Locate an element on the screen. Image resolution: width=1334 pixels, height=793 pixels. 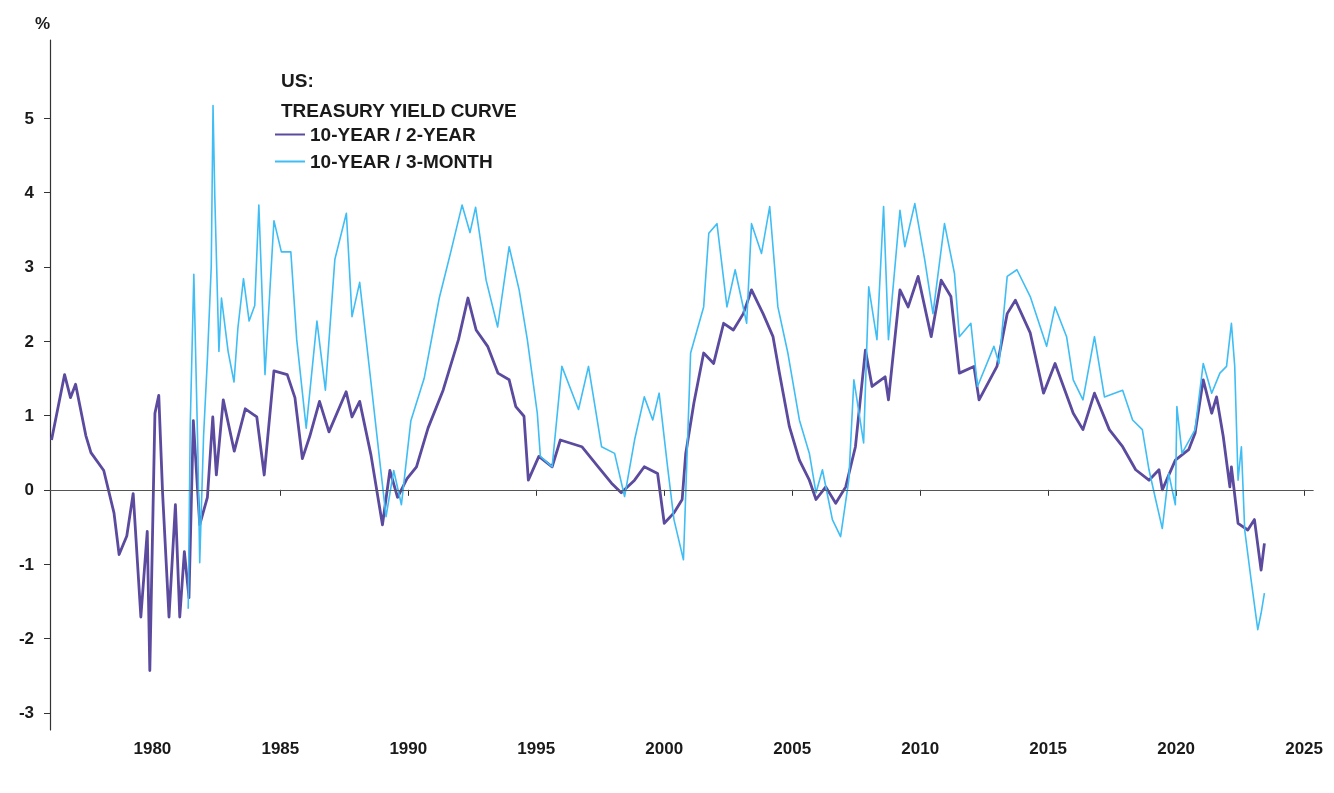
y-tick-label: 5 is located at coordinates (29, 118).